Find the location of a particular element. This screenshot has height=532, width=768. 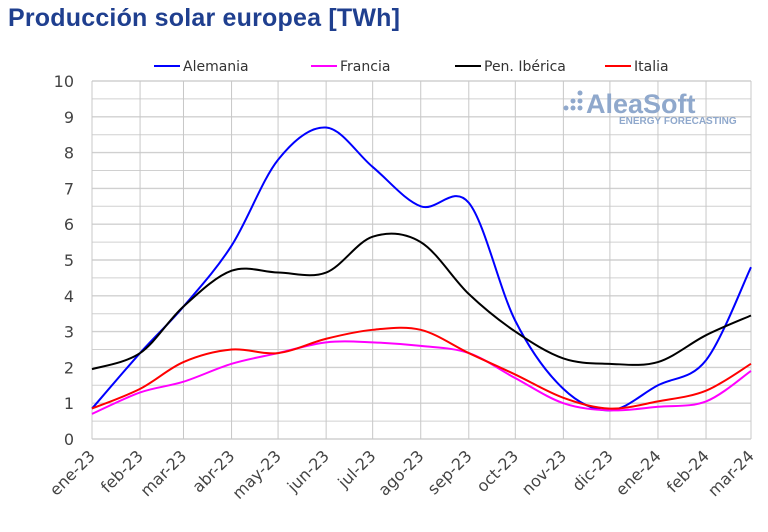

x-tick-label: jul-23 is located at coordinates (356, 469).